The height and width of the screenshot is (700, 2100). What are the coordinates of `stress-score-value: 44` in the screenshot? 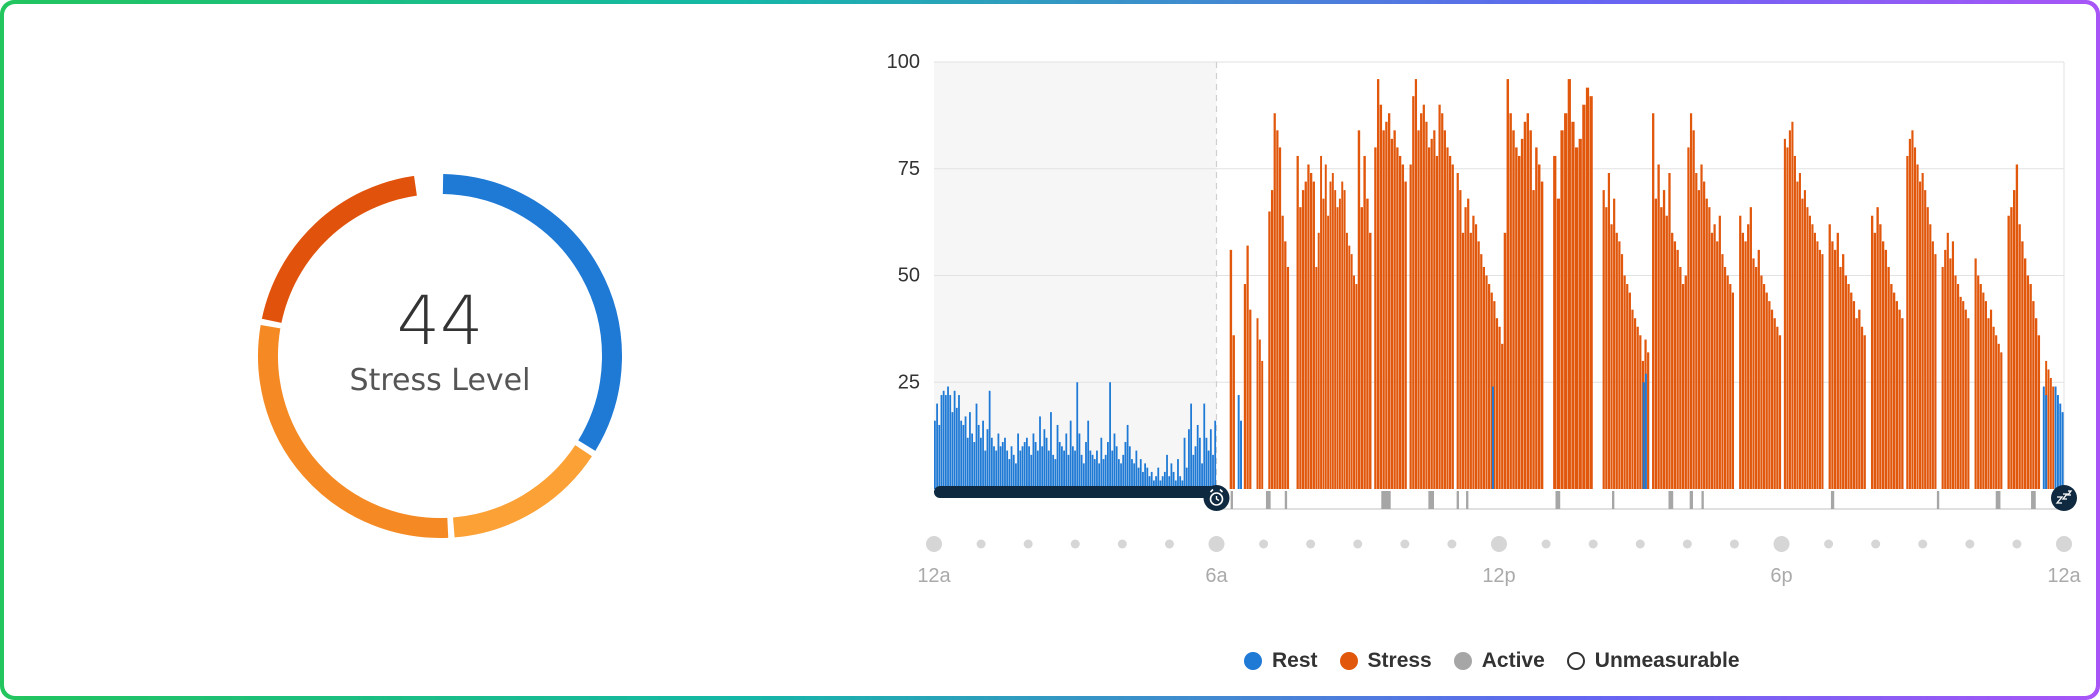 It's located at (440, 321).